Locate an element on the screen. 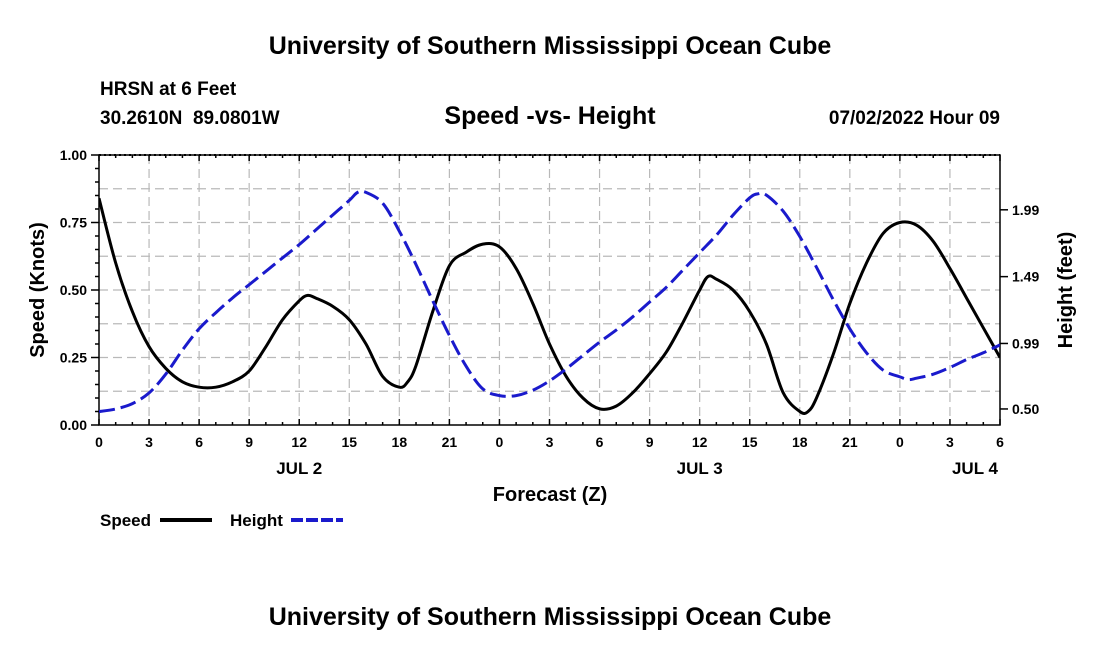  y2-tick-label: 0.99 is located at coordinates (1025, 343).